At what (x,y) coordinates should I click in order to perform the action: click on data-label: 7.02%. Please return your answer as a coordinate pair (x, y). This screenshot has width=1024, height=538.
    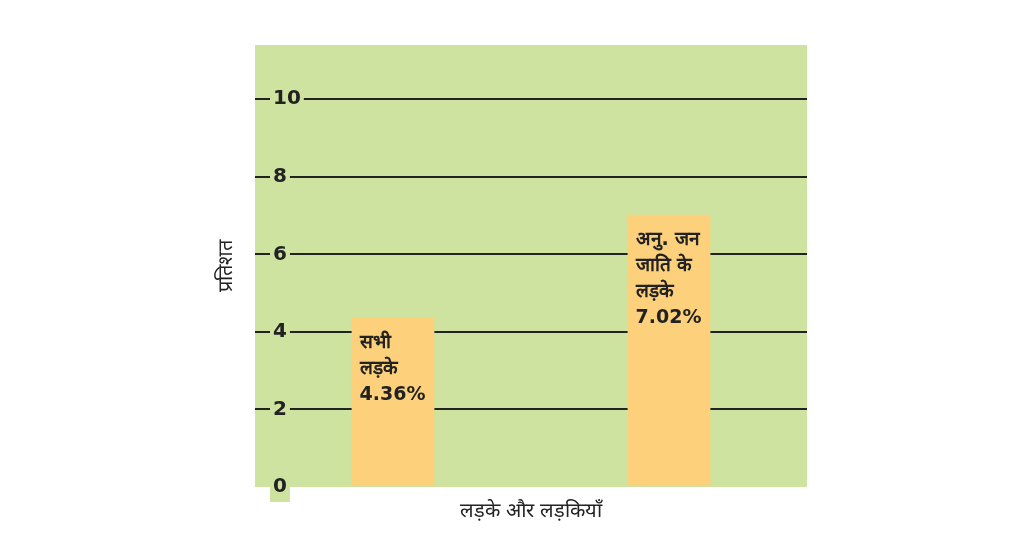
    Looking at the image, I should click on (668, 315).